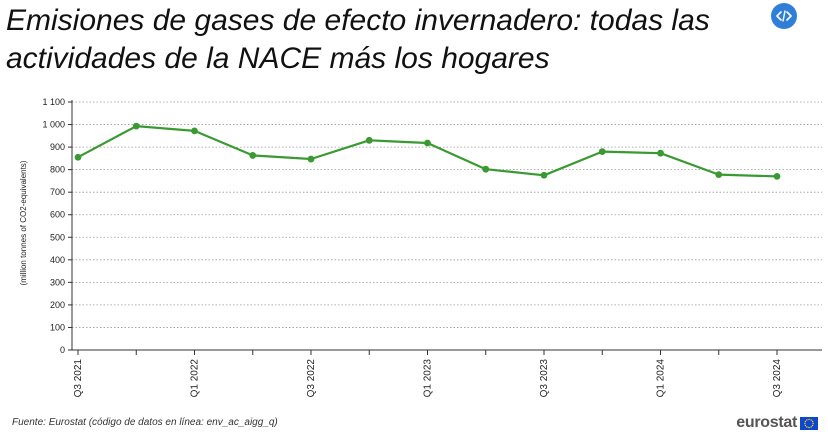  What do you see at coordinates (777, 378) in the screenshot?
I see `x-tick-label: Q3 2024` at bounding box center [777, 378].